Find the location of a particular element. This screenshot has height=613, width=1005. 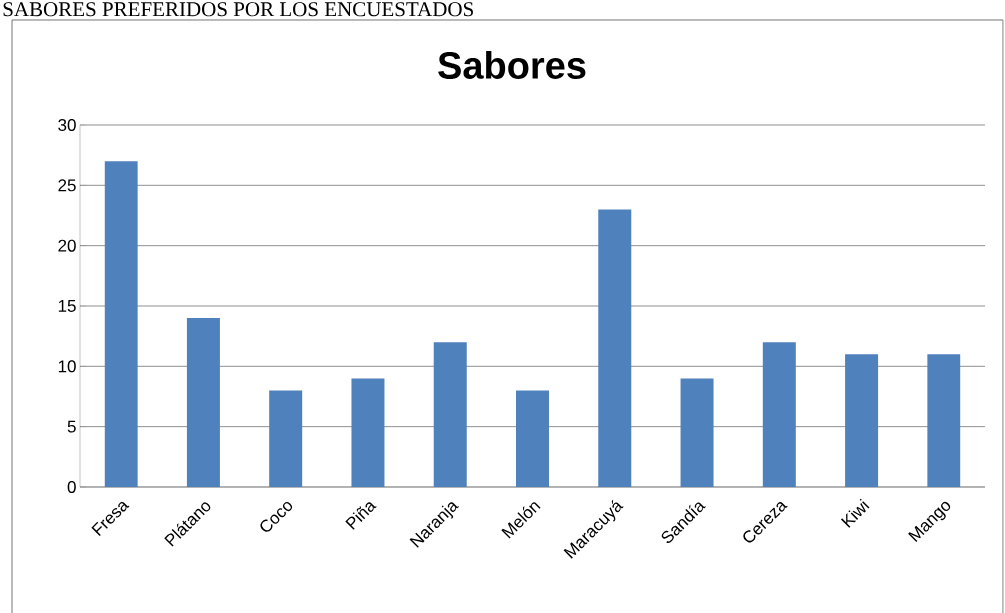

y-tick-label: 0 is located at coordinates (71, 487).